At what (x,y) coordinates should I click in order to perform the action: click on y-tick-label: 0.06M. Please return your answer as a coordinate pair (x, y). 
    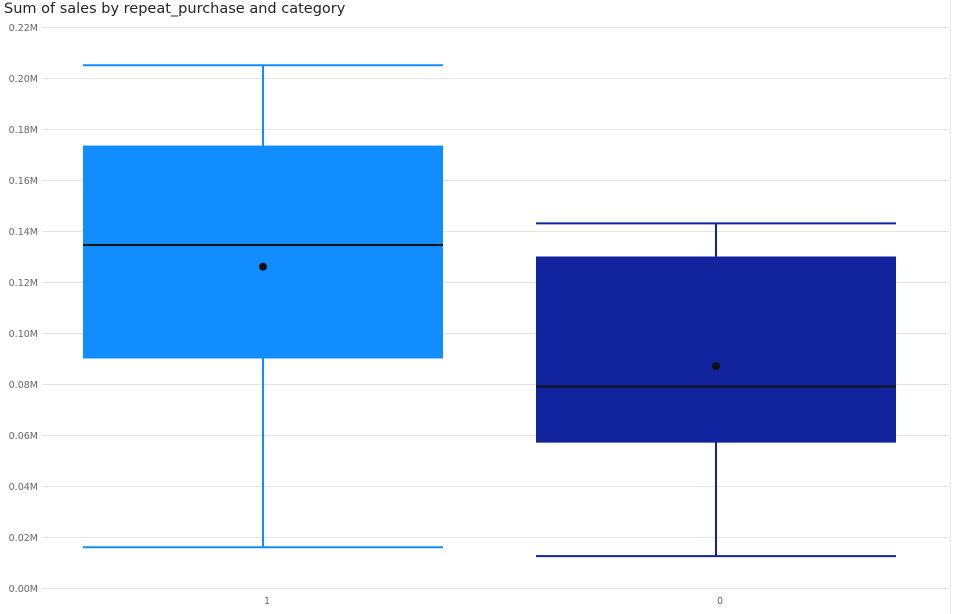
    Looking at the image, I should click on (23, 436).